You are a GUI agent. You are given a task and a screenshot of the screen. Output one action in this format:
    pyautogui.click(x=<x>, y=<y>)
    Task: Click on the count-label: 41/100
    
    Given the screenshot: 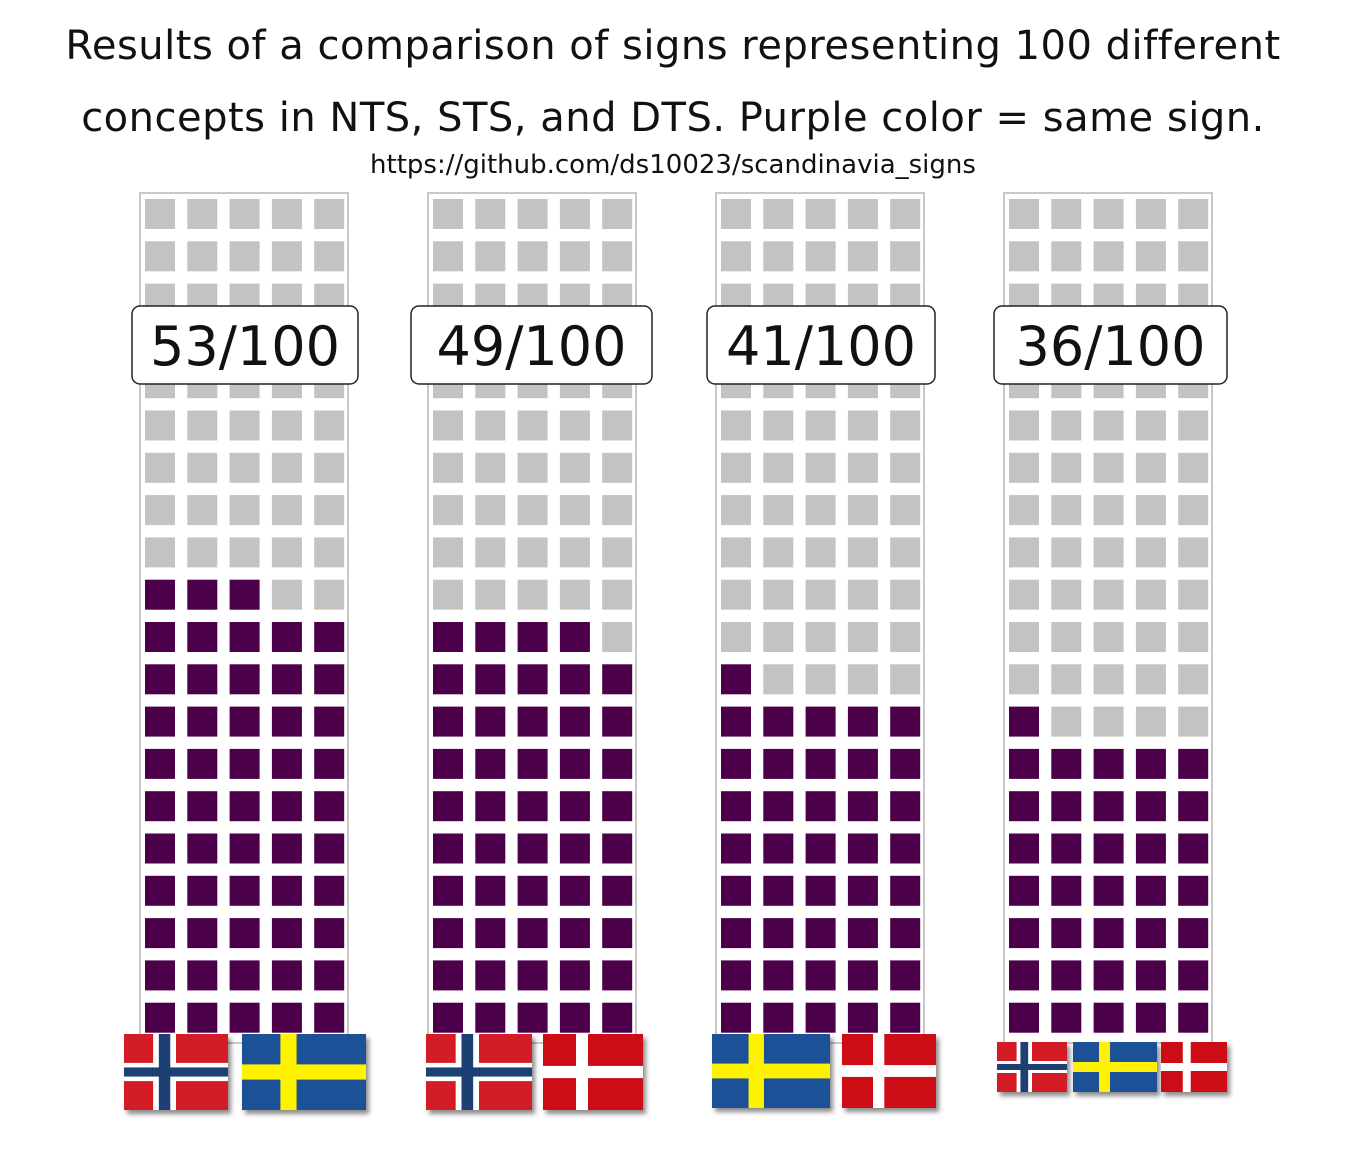 What is the action you would take?
    pyautogui.click(x=821, y=346)
    